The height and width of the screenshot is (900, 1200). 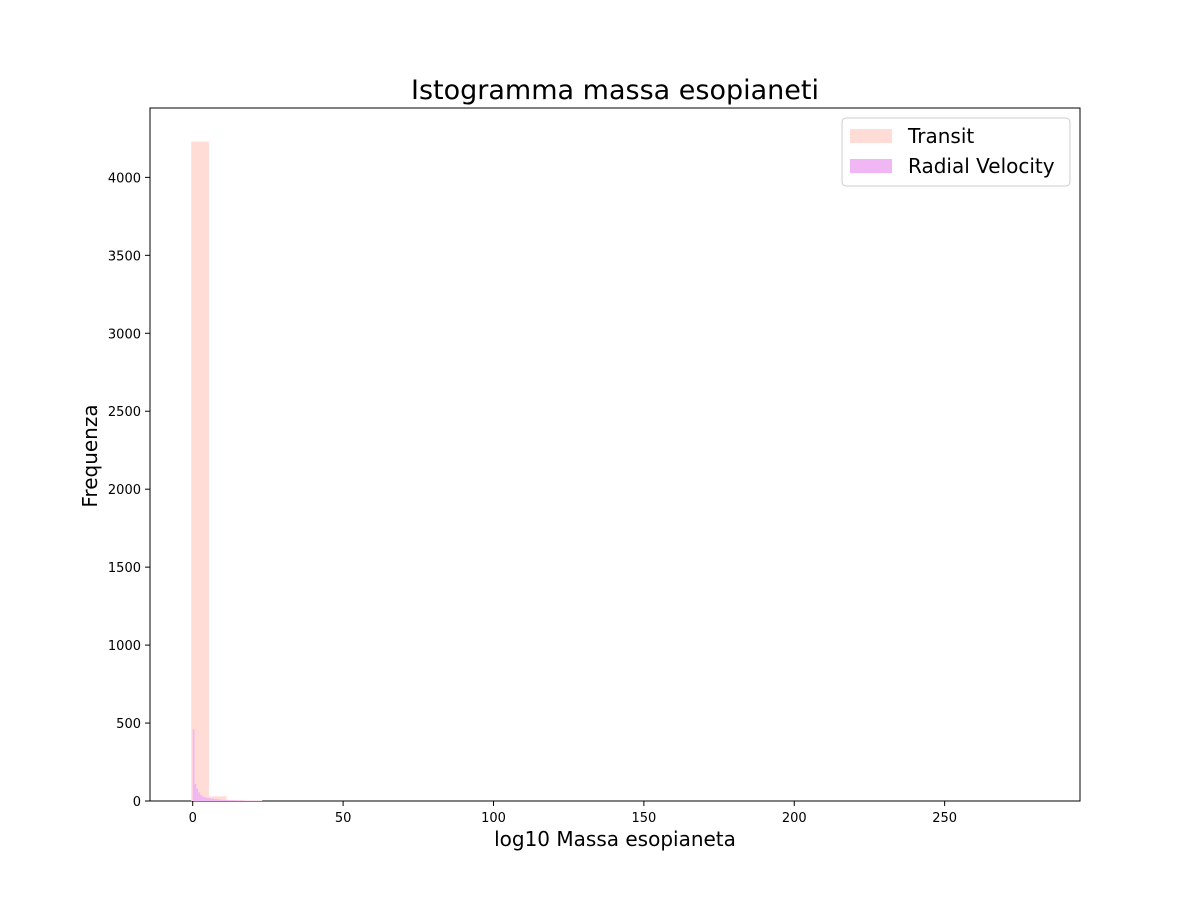 I want to click on x-tick-label-0: 0, so click(x=193, y=818).